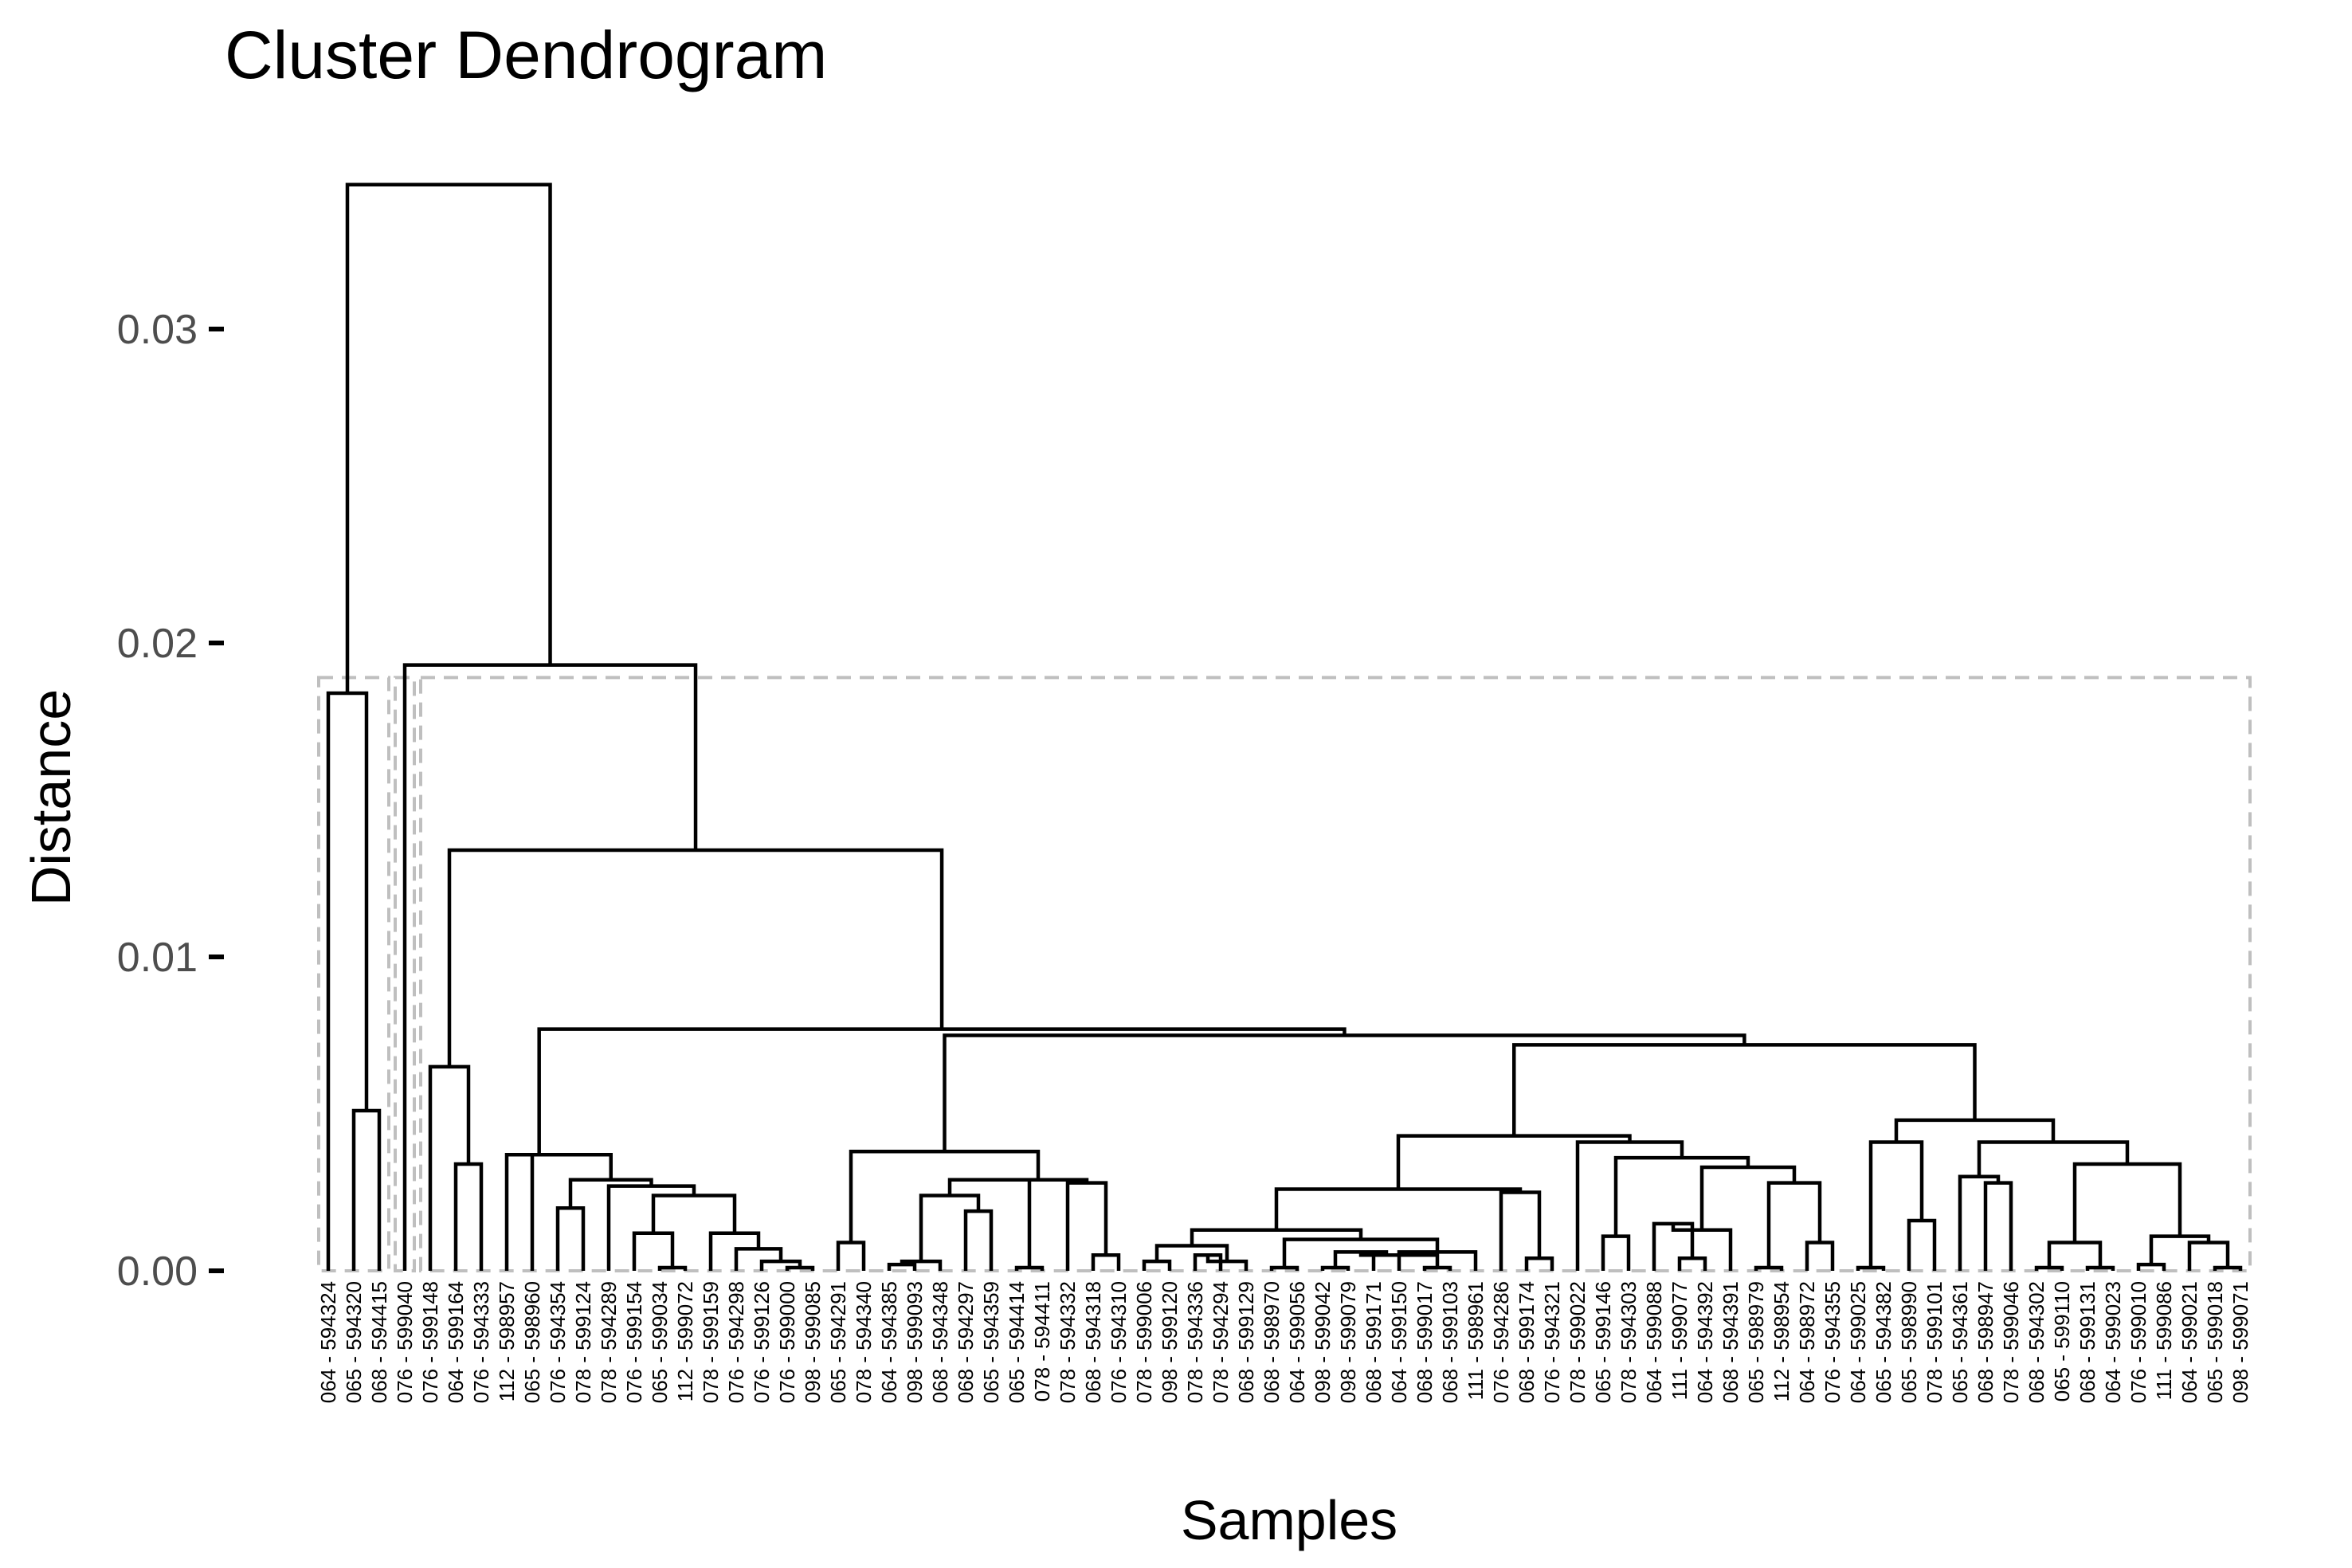 This screenshot has height=1568, width=2352. I want to click on leaf-label: 064 - 599164, so click(456, 1342).